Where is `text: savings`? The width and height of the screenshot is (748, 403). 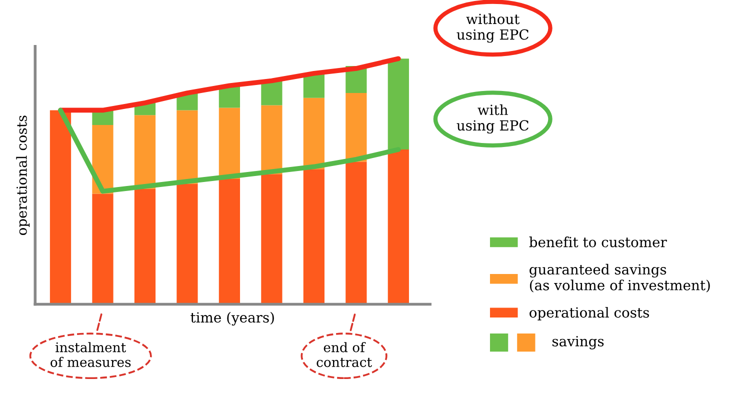
text: savings is located at coordinates (578, 343).